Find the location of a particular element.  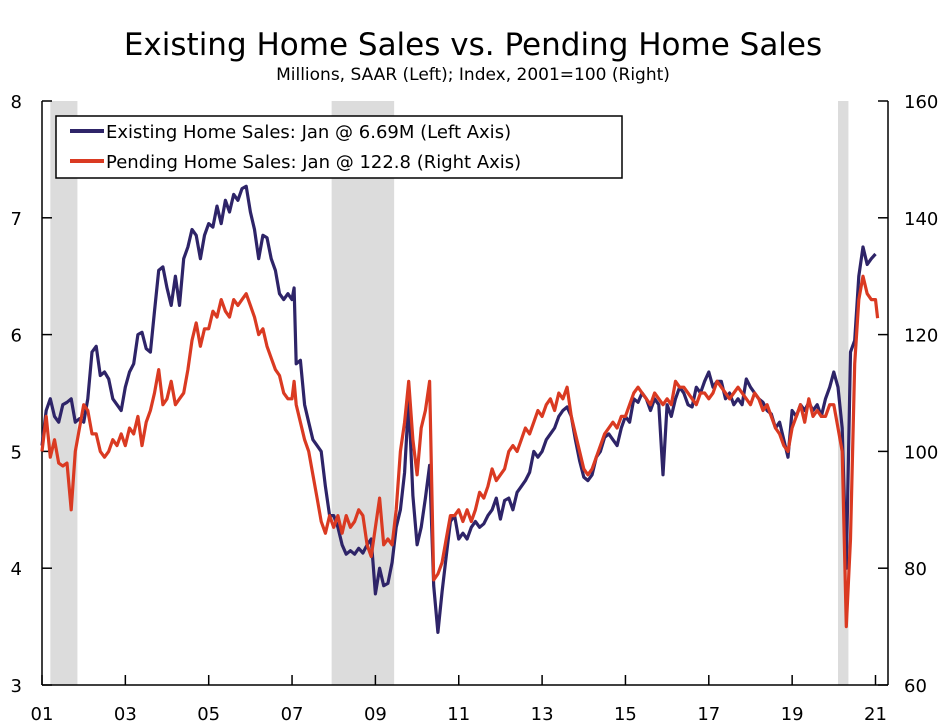

y-right-tick-label: 80 is located at coordinates (915, 569).